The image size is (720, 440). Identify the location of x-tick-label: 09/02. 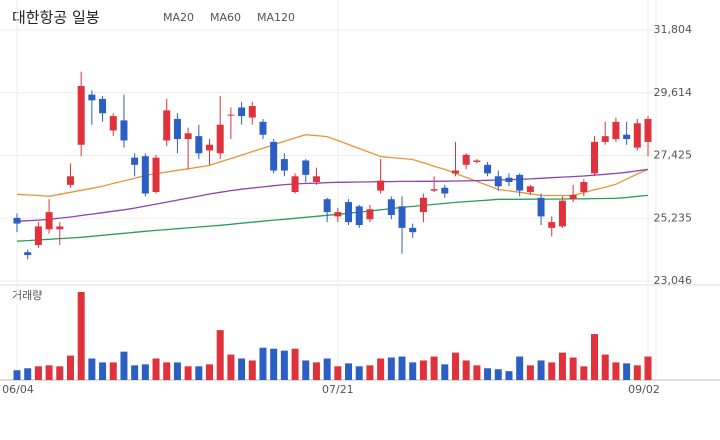
(644, 389).